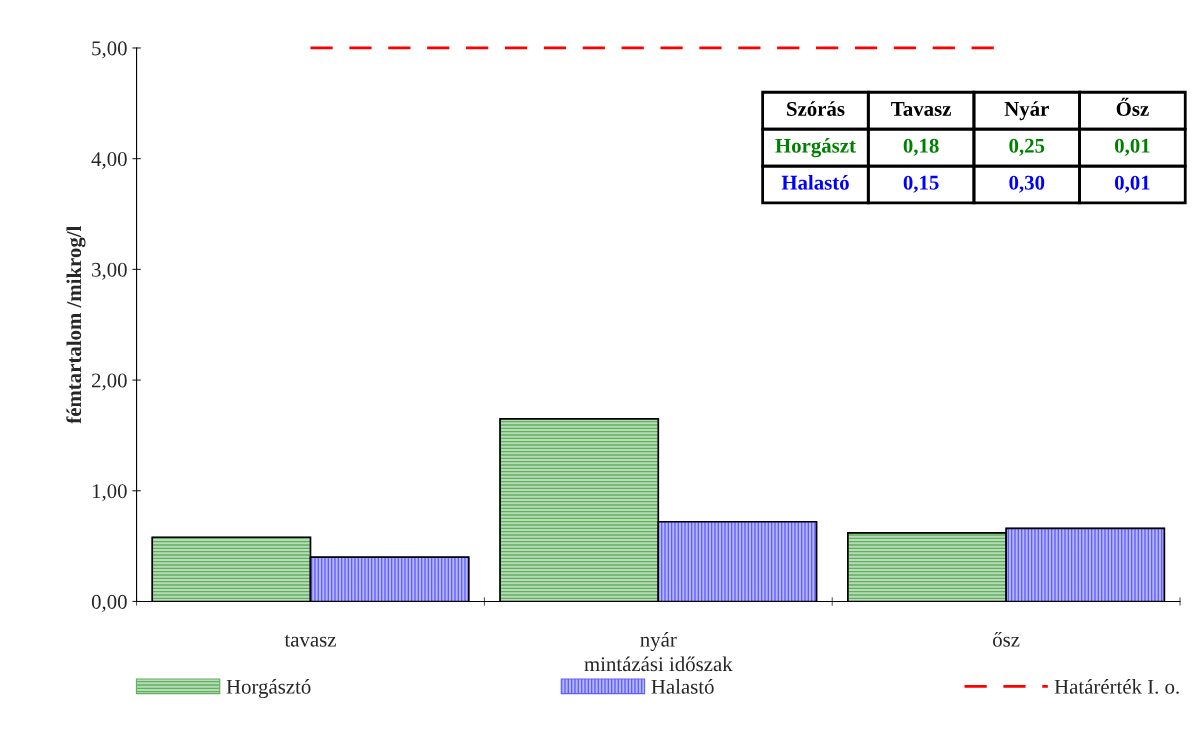 The width and height of the screenshot is (1198, 738). What do you see at coordinates (109, 382) in the screenshot?
I see `y-tick-label: 2,00` at bounding box center [109, 382].